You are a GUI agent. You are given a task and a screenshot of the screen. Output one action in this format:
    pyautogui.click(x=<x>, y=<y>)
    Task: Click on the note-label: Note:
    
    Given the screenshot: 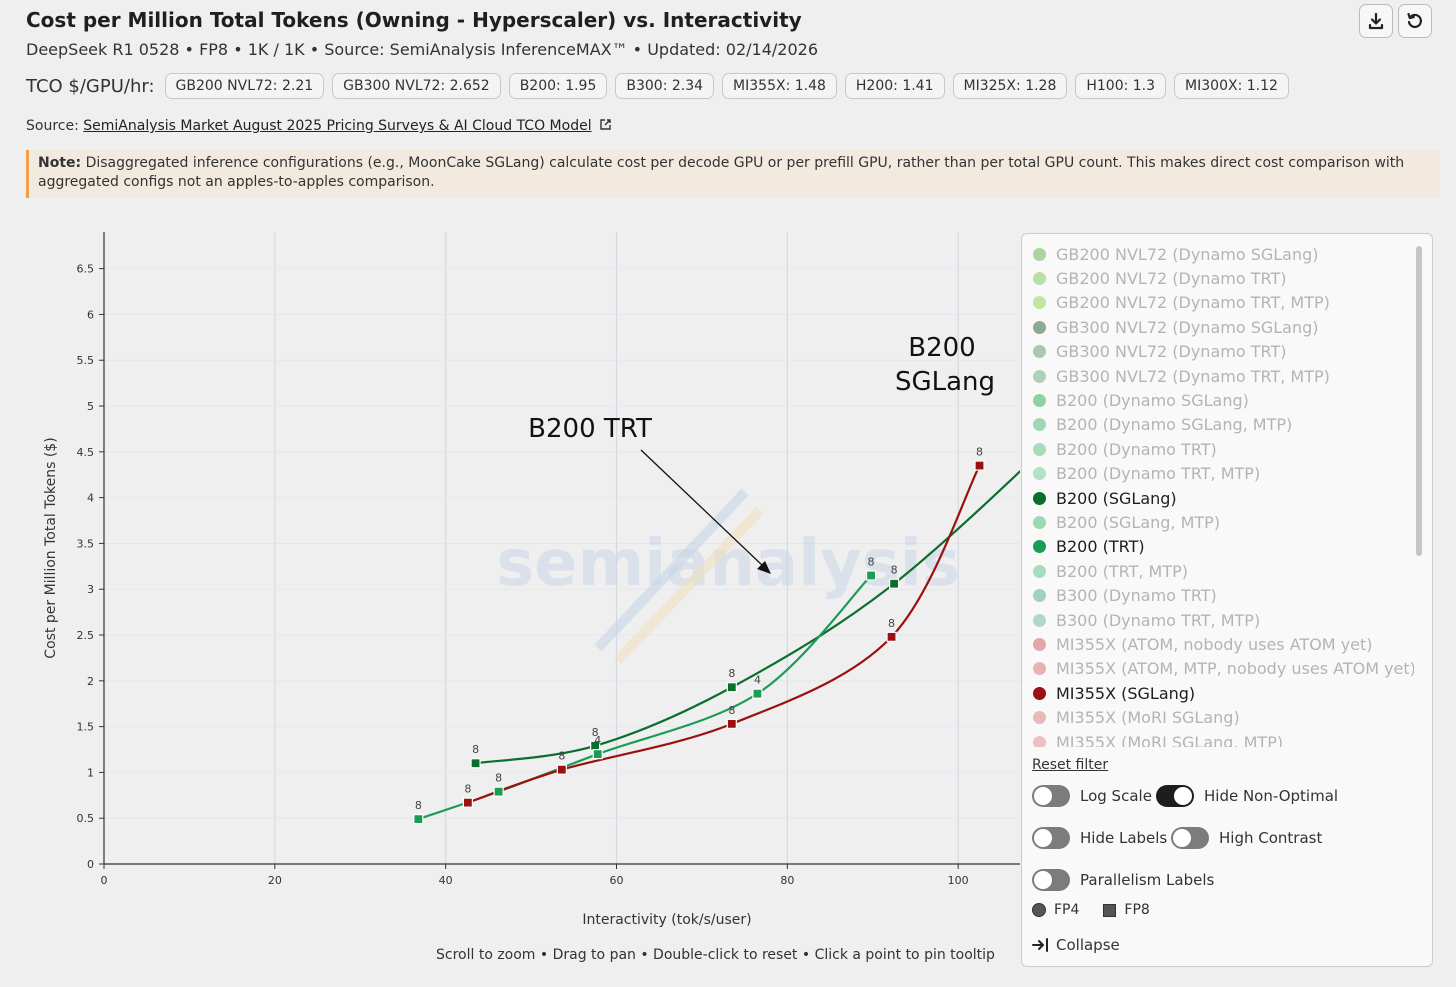 What is the action you would take?
    pyautogui.click(x=60, y=163)
    